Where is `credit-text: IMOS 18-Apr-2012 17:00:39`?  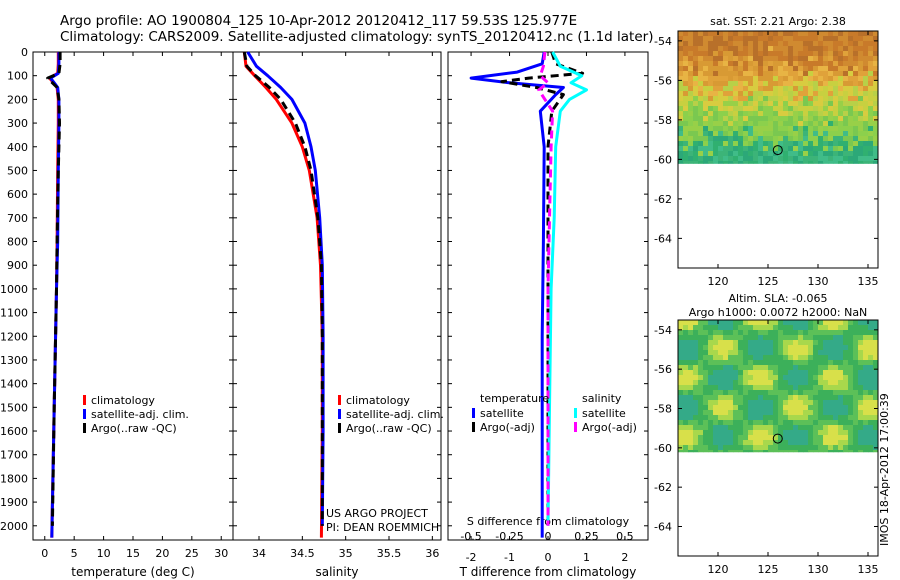
credit-text: IMOS 18-Apr-2012 17:00:39 is located at coordinates (884, 469).